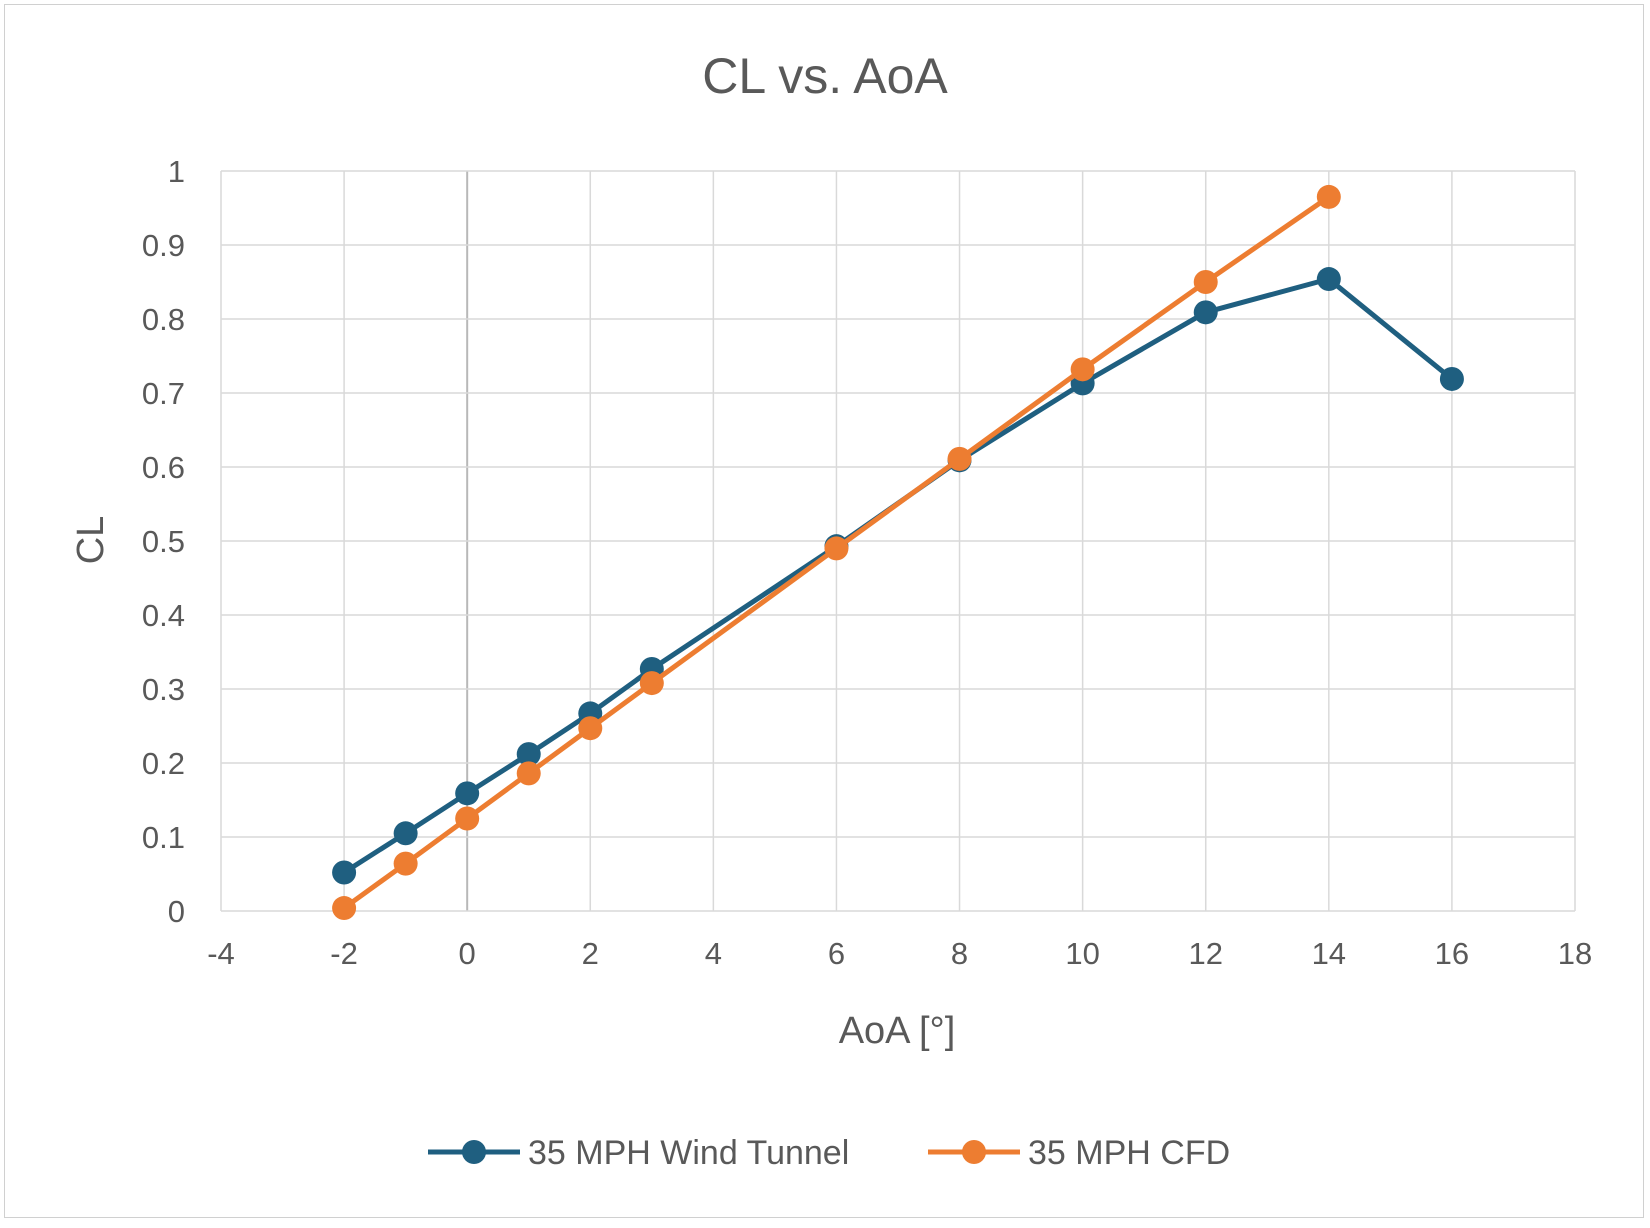 The height and width of the screenshot is (1228, 1650). What do you see at coordinates (825, 76) in the screenshot?
I see `chart-title: CL vs. AoA` at bounding box center [825, 76].